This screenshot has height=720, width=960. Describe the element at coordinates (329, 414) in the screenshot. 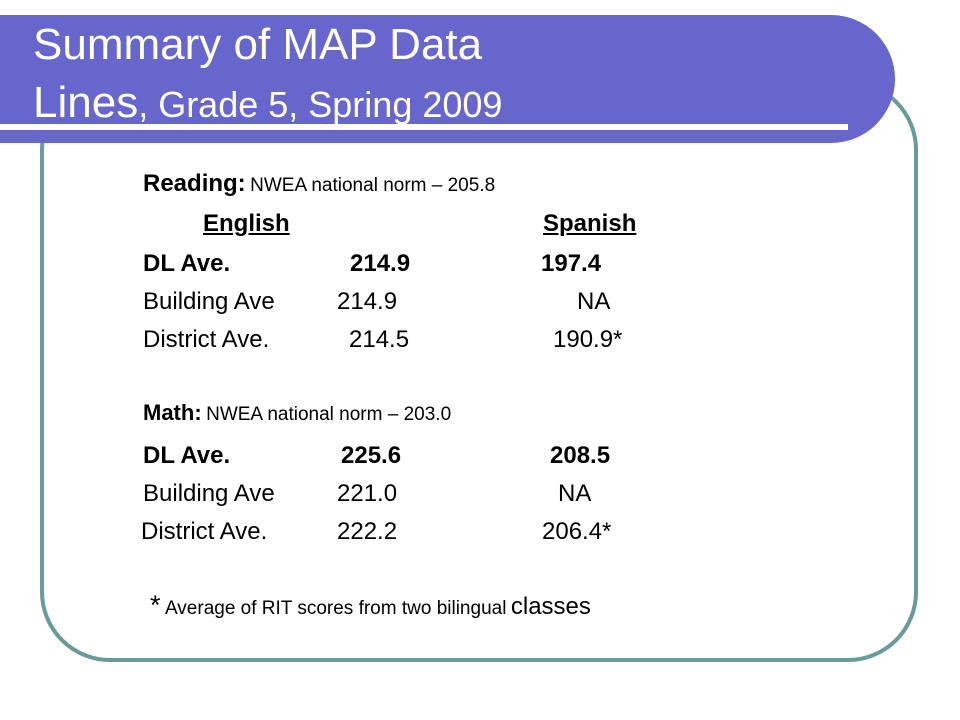

I see `math-norm: NWEA national norm – 203.0` at that location.